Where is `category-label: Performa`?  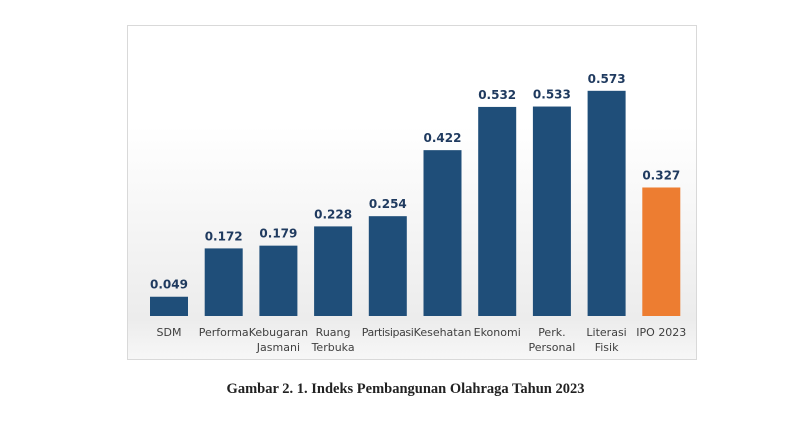 category-label: Performa is located at coordinates (224, 332).